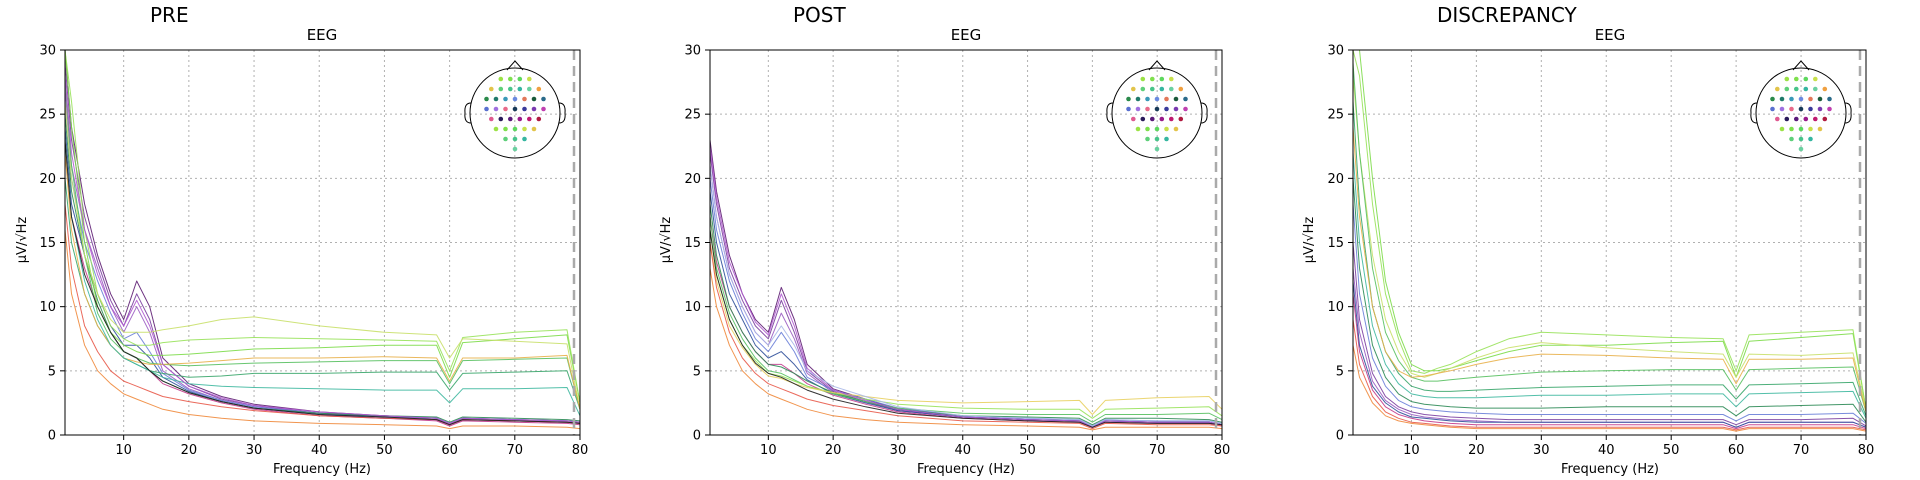 This screenshot has height=480, width=1920. What do you see at coordinates (1027, 450) in the screenshot?
I see `x-tick-label: 50` at bounding box center [1027, 450].